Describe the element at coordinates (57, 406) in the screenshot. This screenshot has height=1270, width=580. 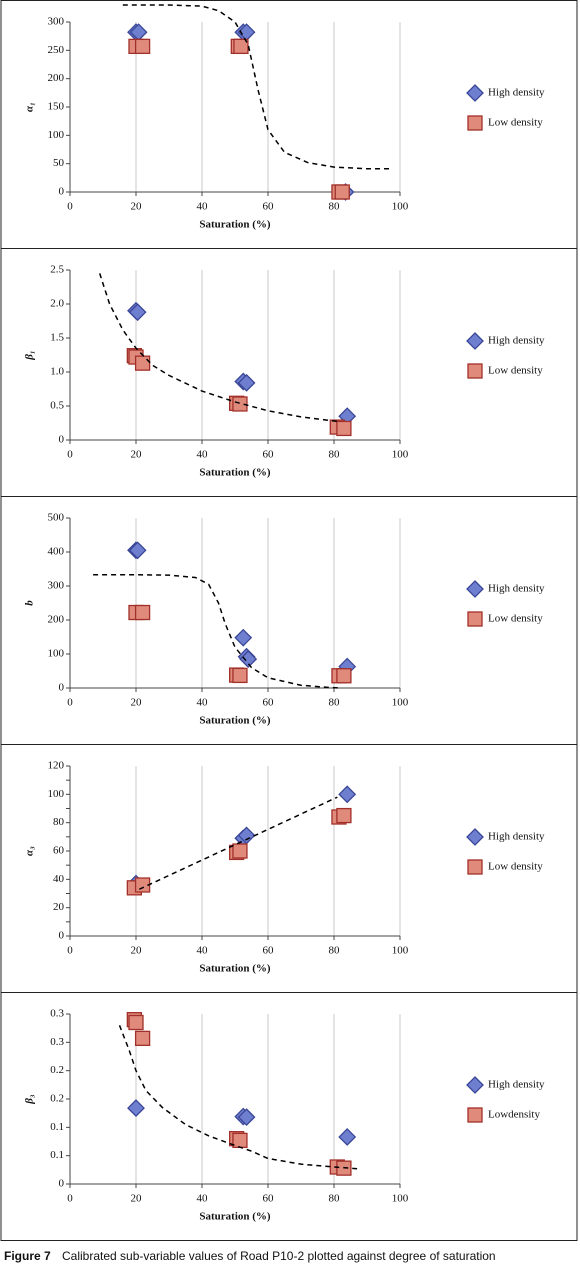
I see `y-tick-label: 0.5` at that location.